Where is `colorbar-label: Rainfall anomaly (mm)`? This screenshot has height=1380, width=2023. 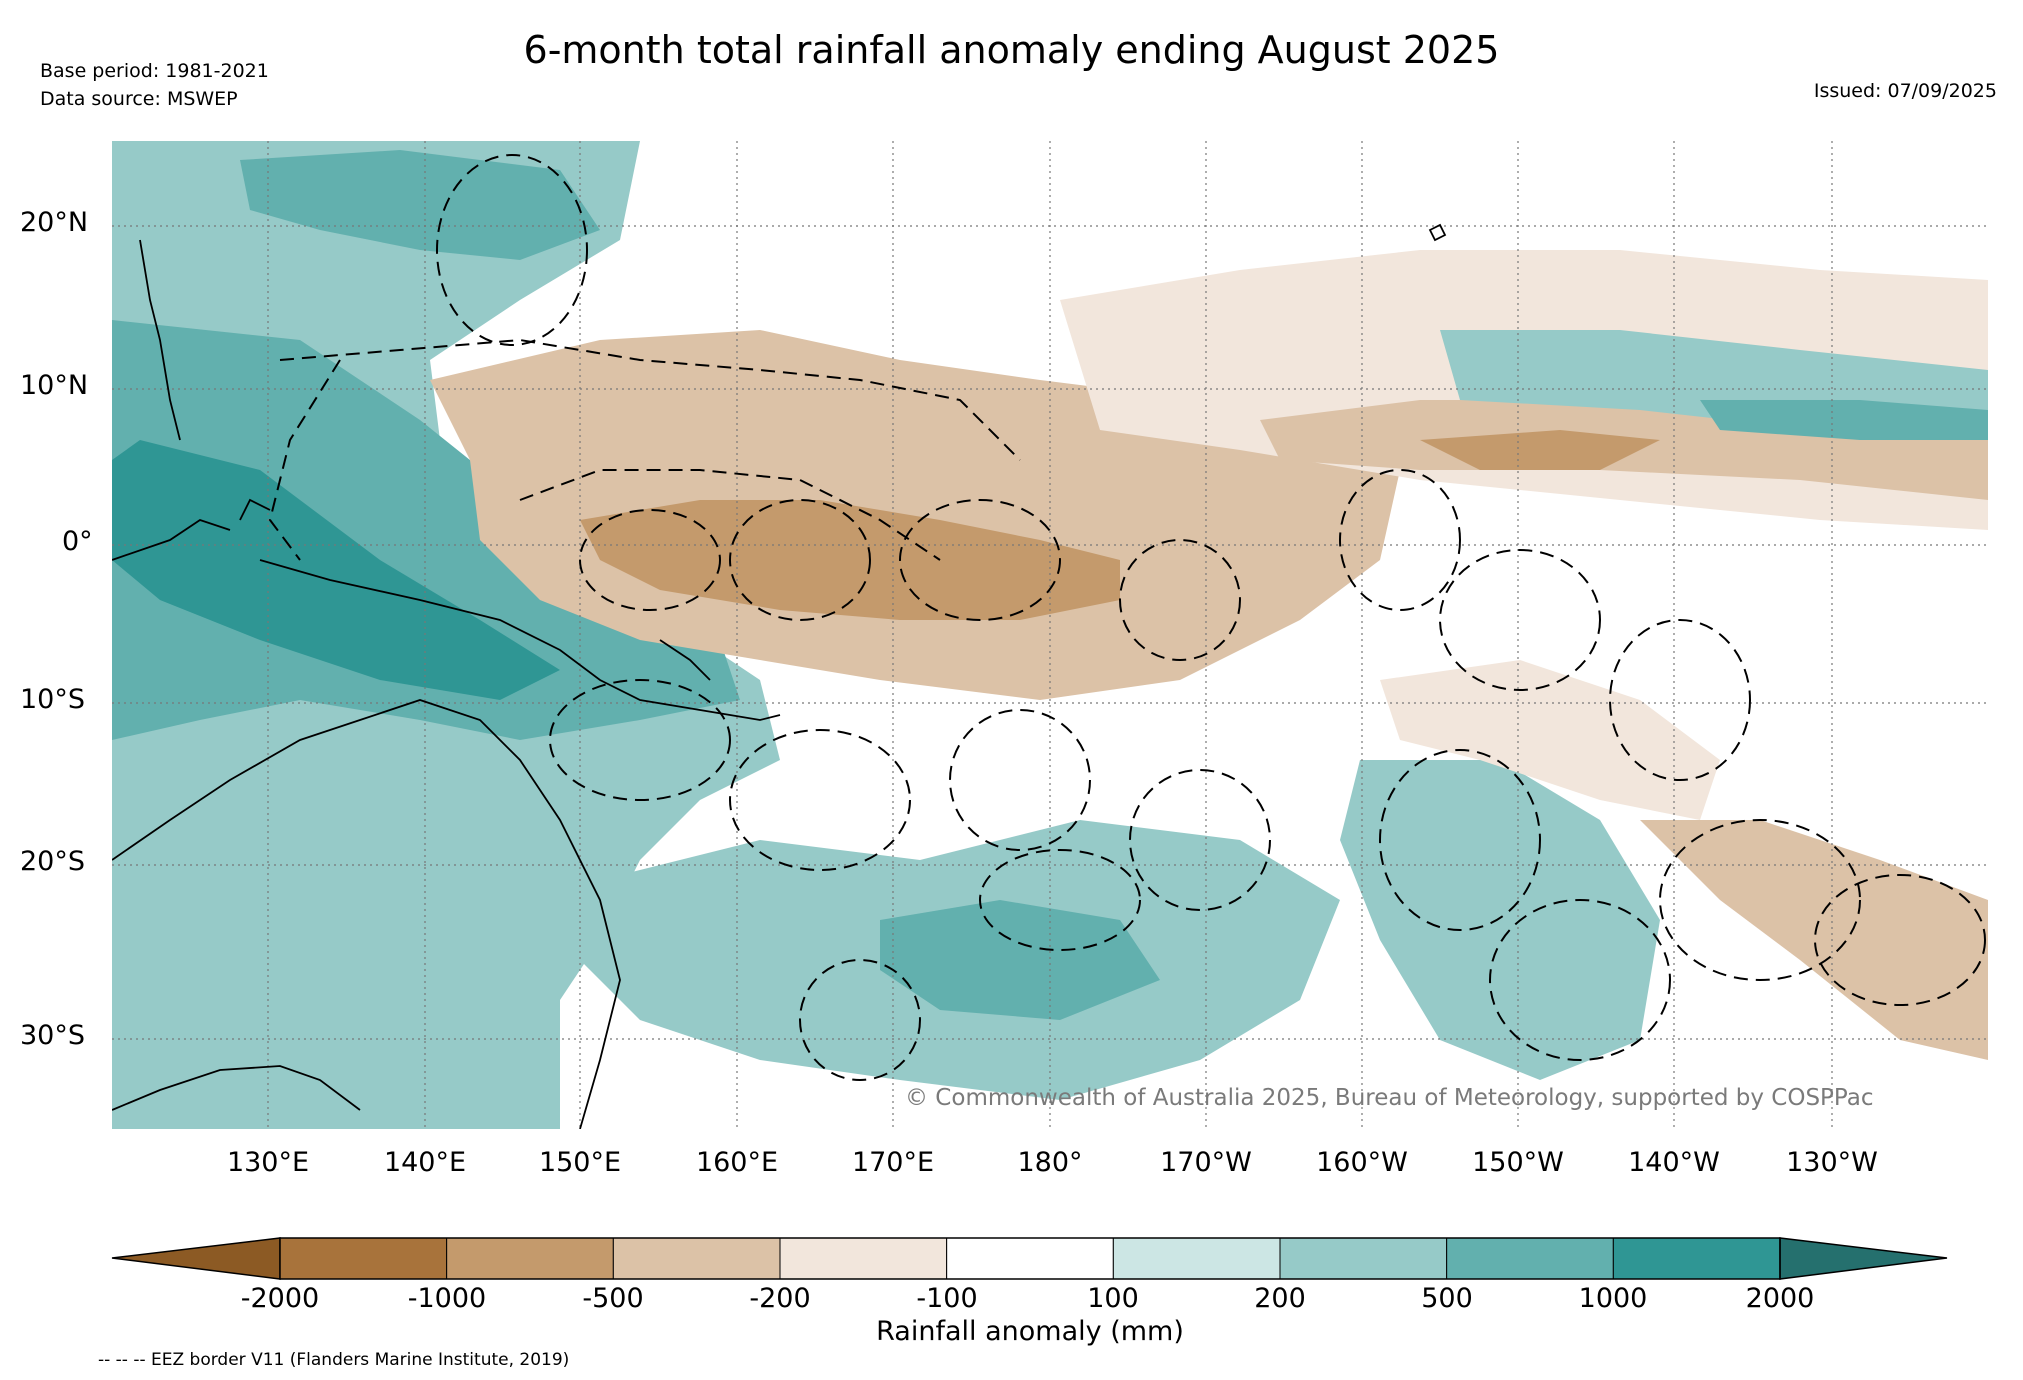
colorbar-label: Rainfall anomaly (mm) is located at coordinates (1030, 1331).